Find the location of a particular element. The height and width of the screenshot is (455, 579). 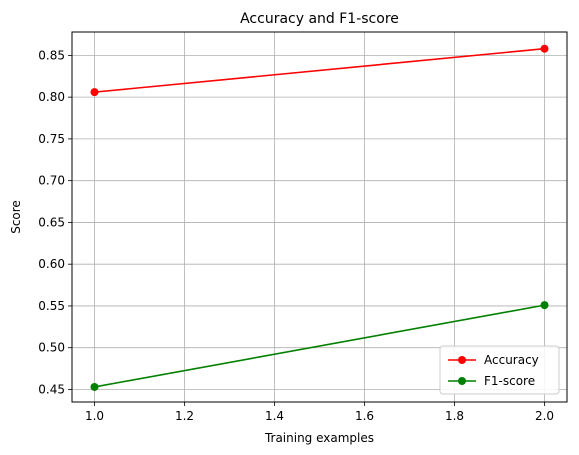

legend-f1-score-label: F1-score is located at coordinates (509, 381).